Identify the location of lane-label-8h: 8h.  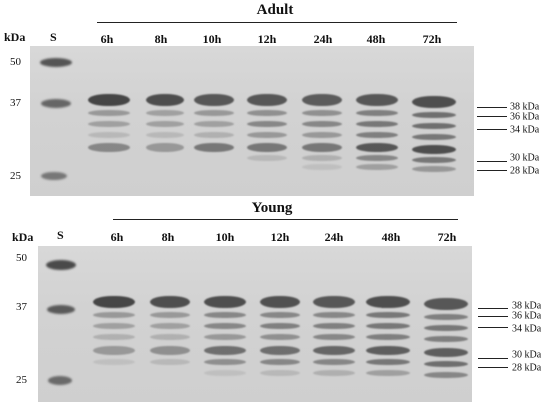
(168, 237).